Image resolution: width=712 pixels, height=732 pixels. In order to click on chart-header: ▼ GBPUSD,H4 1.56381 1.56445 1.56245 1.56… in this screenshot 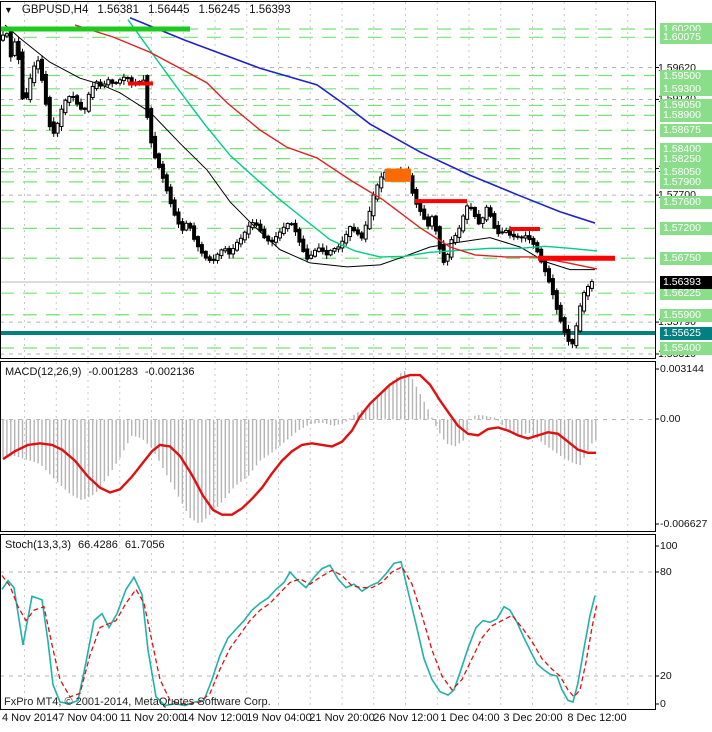, I will do `click(147, 10)`.